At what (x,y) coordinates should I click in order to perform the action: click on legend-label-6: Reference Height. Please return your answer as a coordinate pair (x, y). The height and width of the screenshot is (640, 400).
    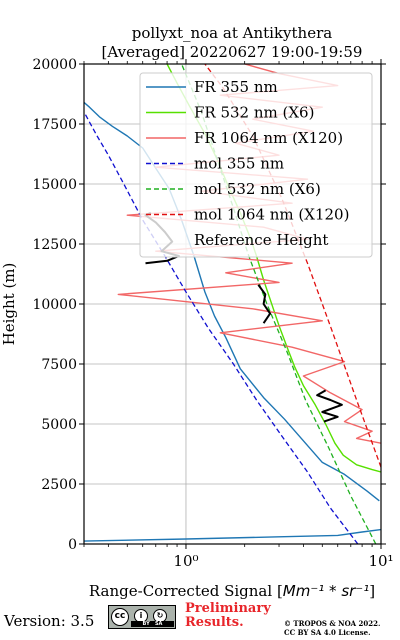
    Looking at the image, I should click on (261, 240).